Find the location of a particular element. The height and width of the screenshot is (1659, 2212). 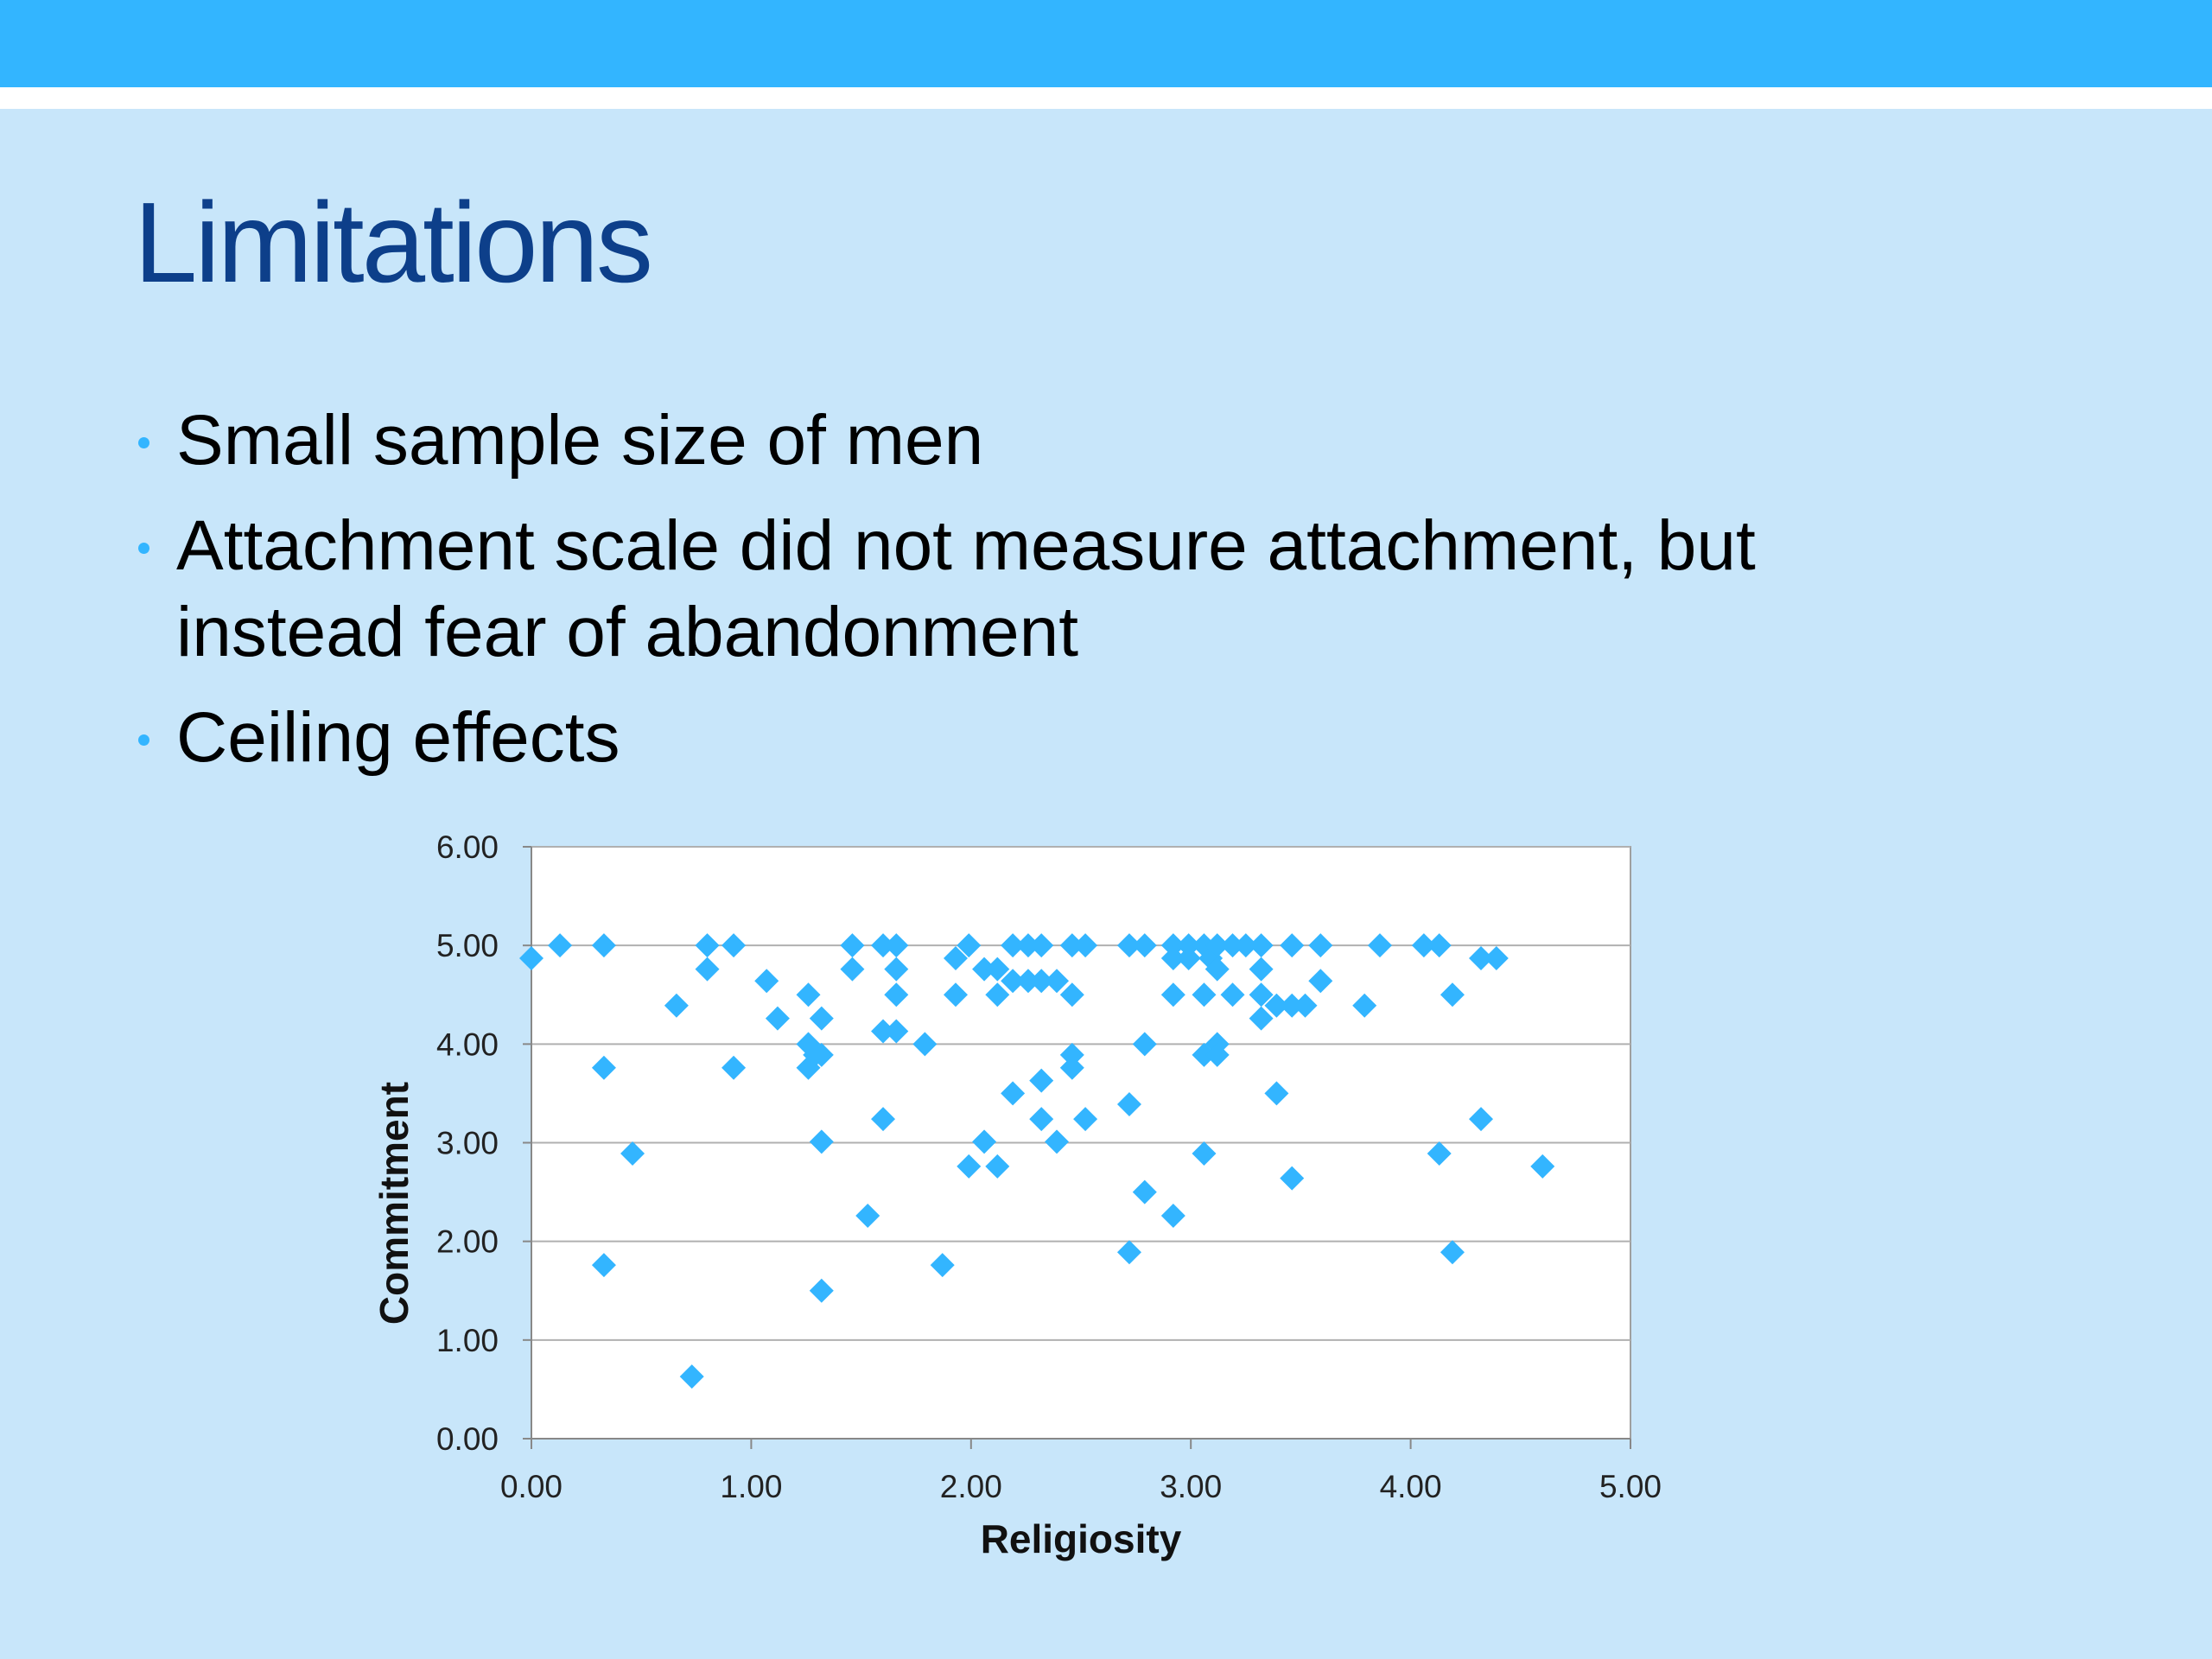

x-tick-label: 4.00 is located at coordinates (1411, 1486).